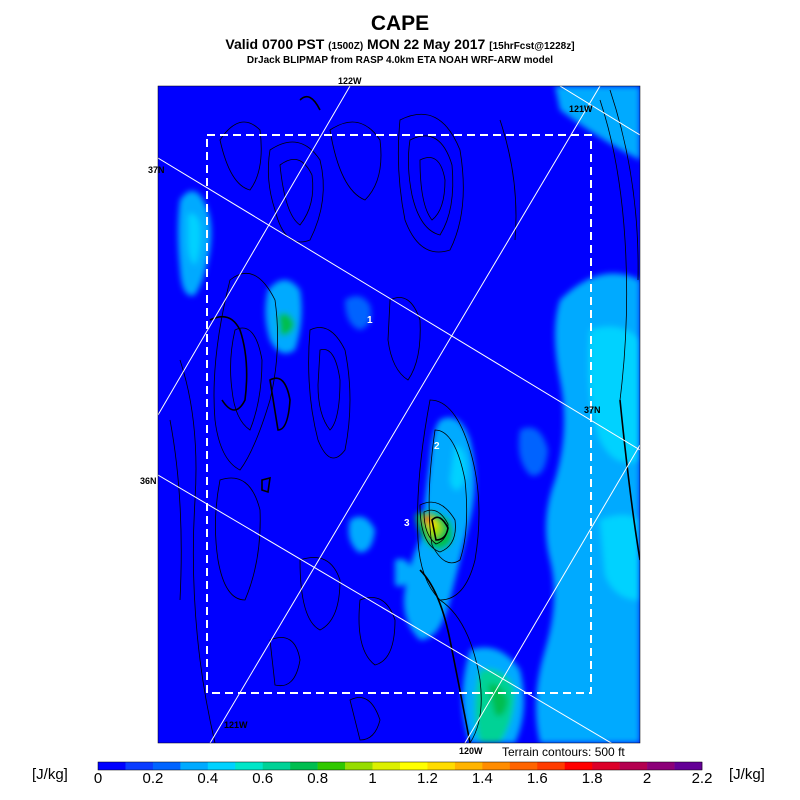 Image resolution: width=800 pixels, height=800 pixels. I want to click on colorbar-unit-right: [J/kg], so click(747, 774).